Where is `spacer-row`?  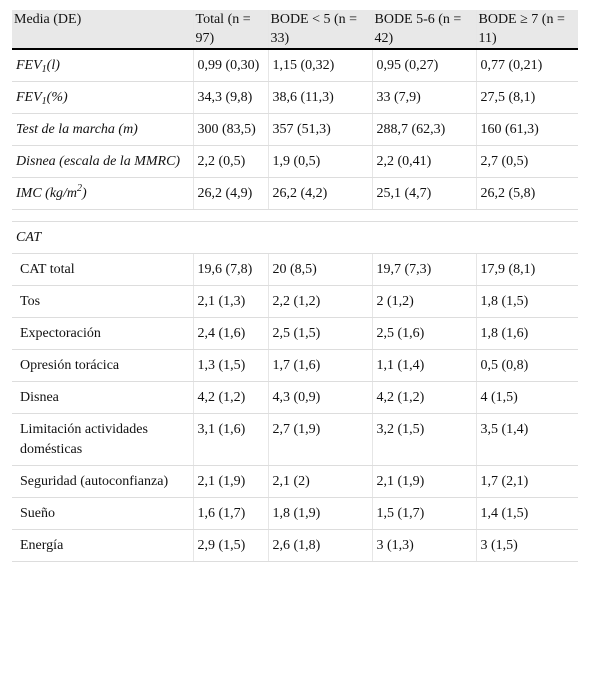 spacer-row is located at coordinates (295, 215).